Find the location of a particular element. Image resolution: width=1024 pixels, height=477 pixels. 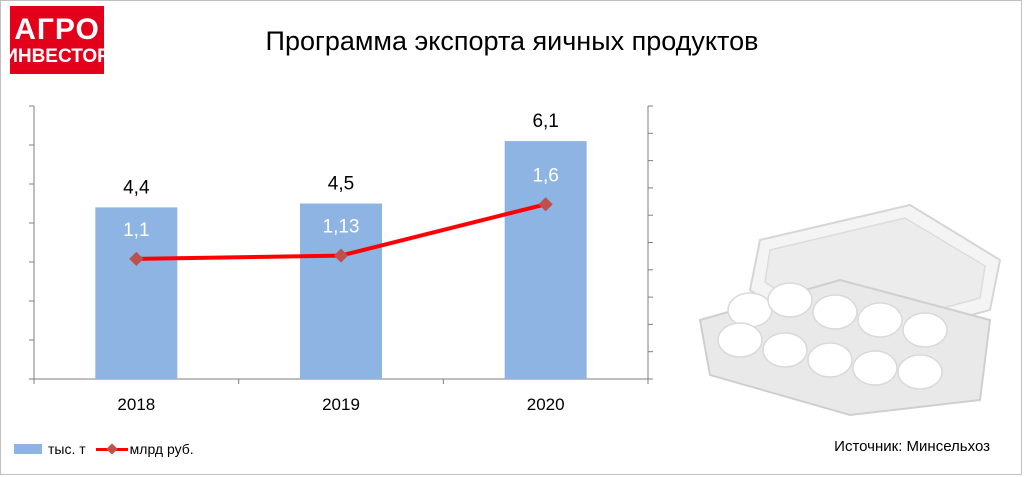

egg-carton-photo is located at coordinates (850, 310).